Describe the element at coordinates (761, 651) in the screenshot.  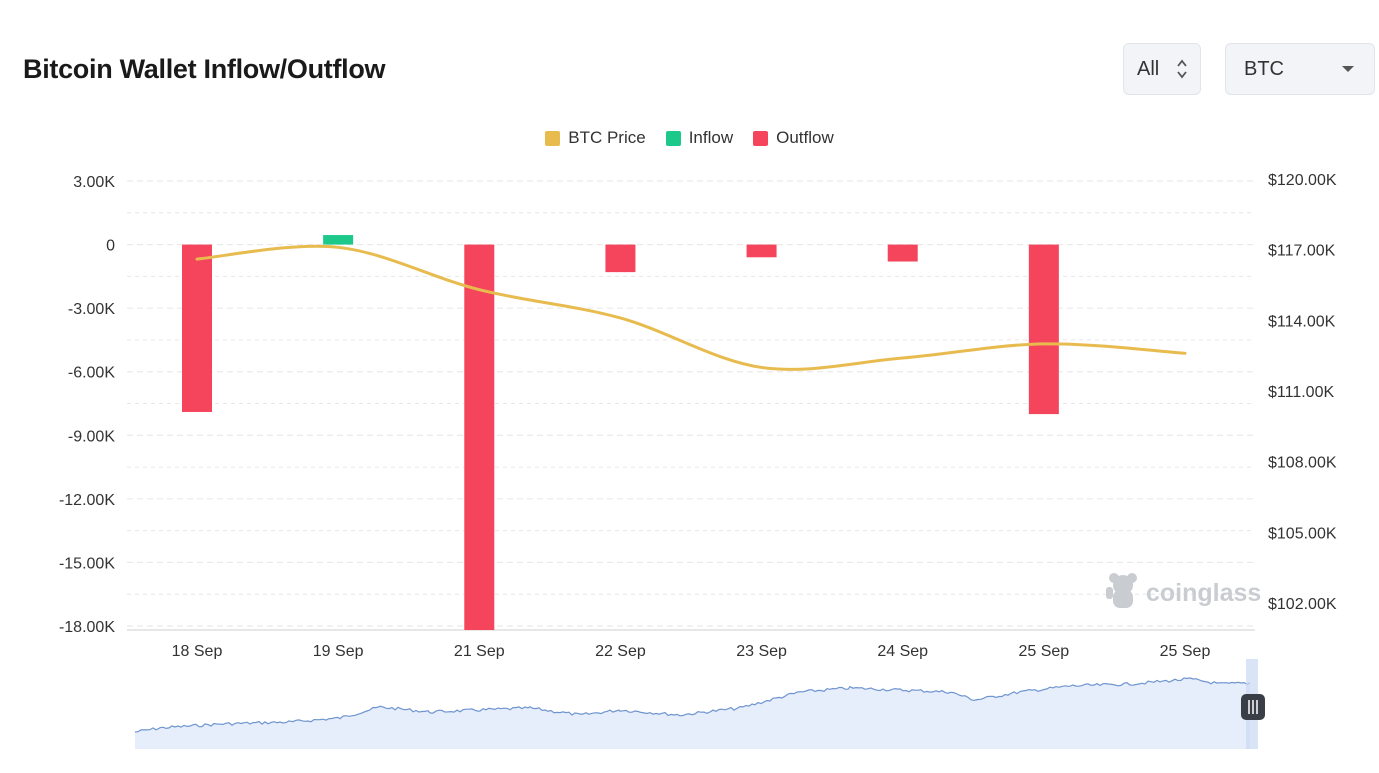
I see `x-tick-label: 23 Sep` at that location.